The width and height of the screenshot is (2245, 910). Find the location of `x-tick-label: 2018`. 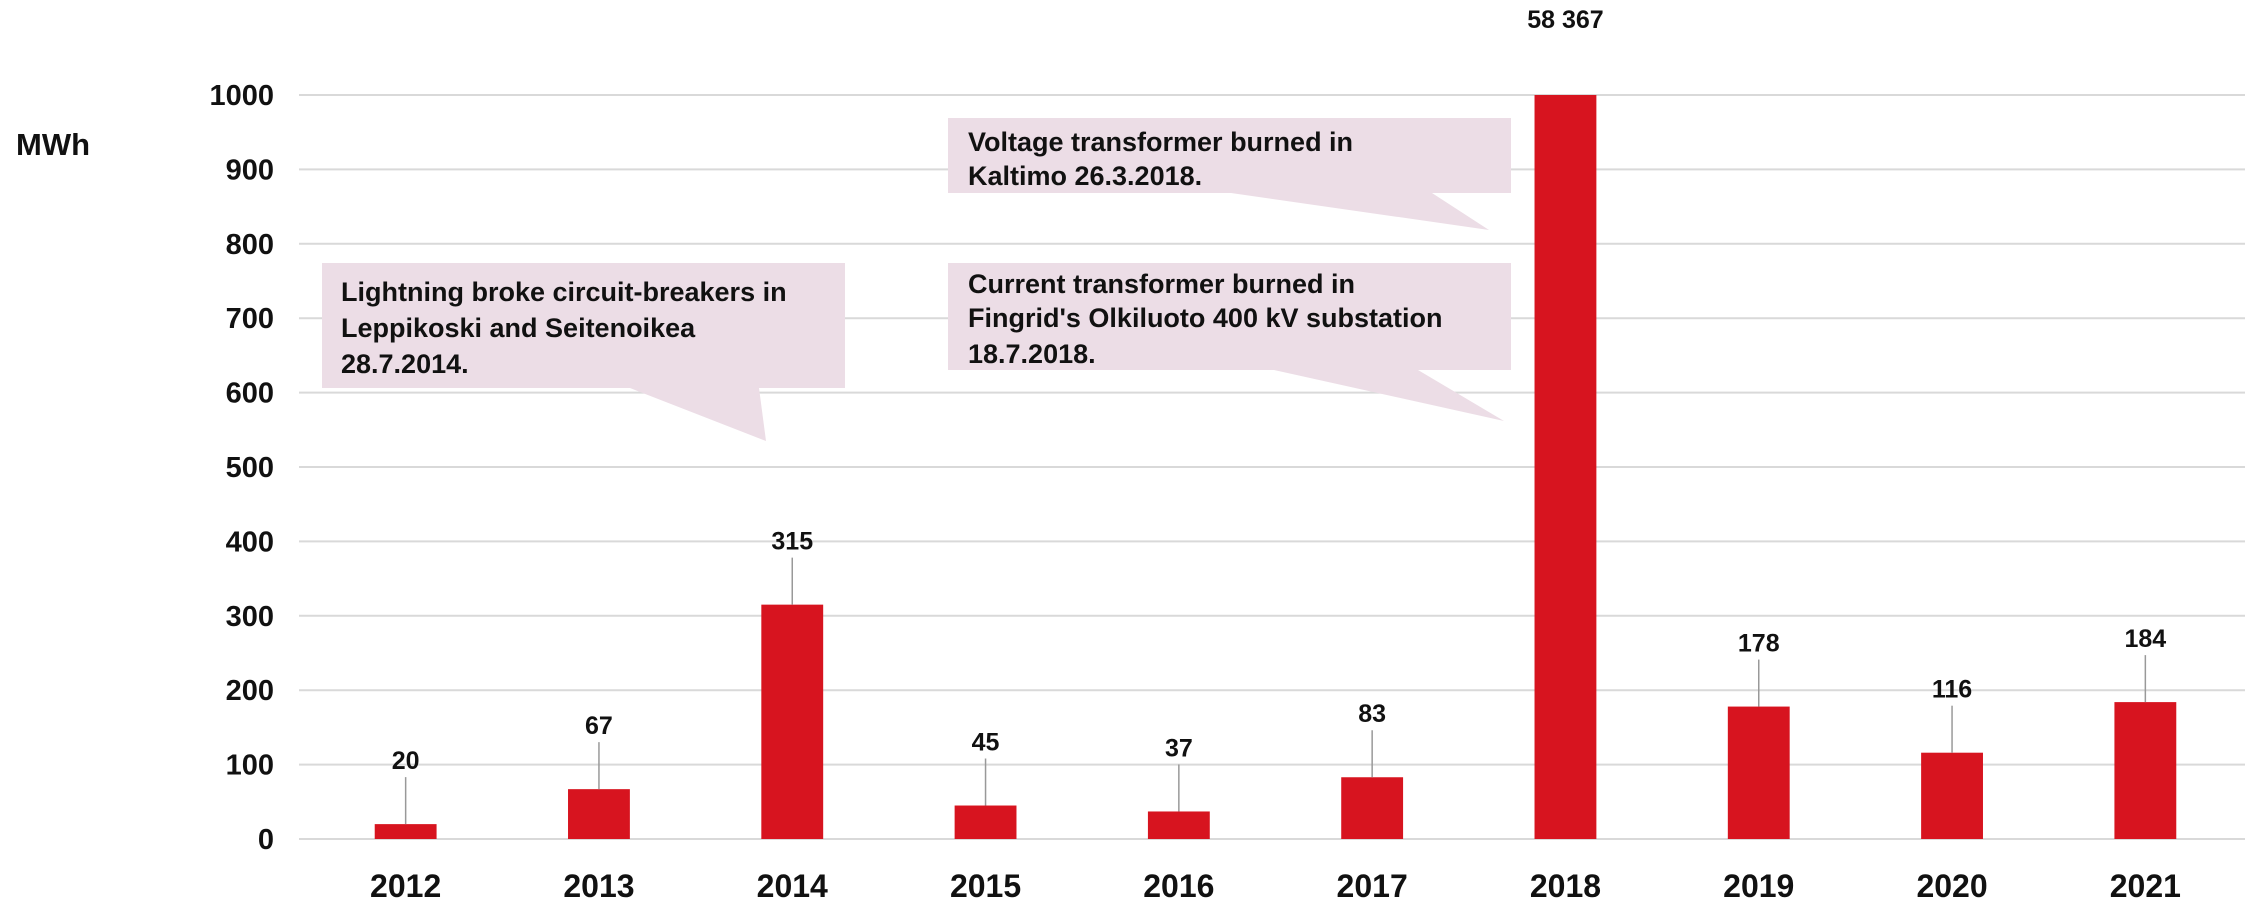

x-tick-label: 2018 is located at coordinates (1565, 886).